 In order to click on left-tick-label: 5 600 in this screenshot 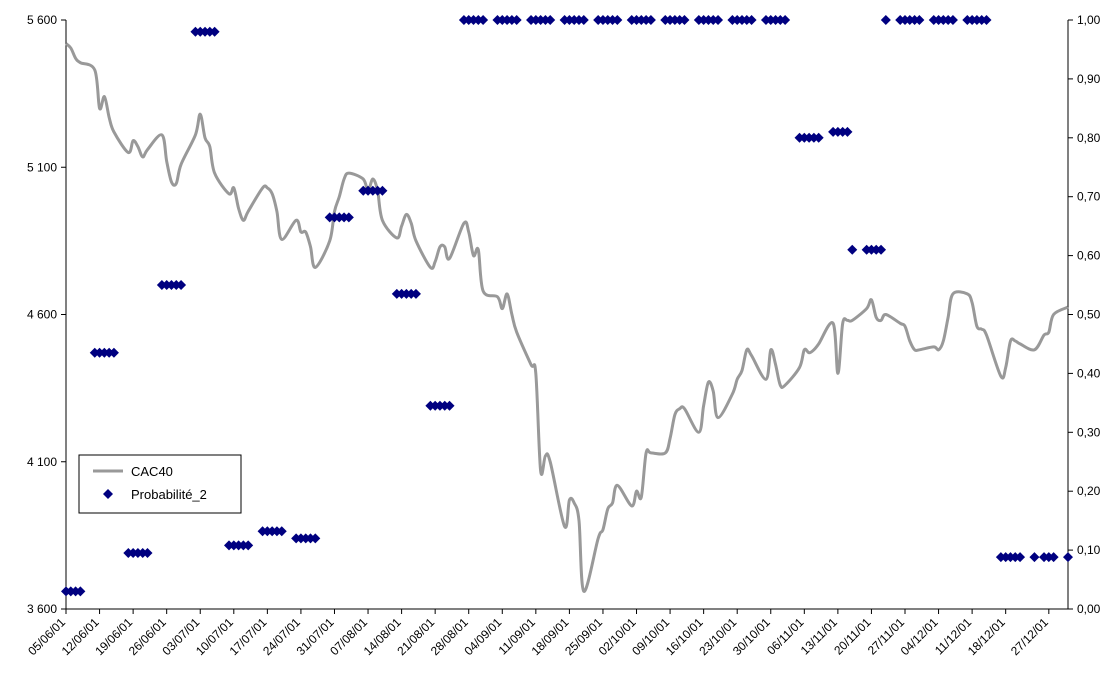, I will do `click(42, 20)`.